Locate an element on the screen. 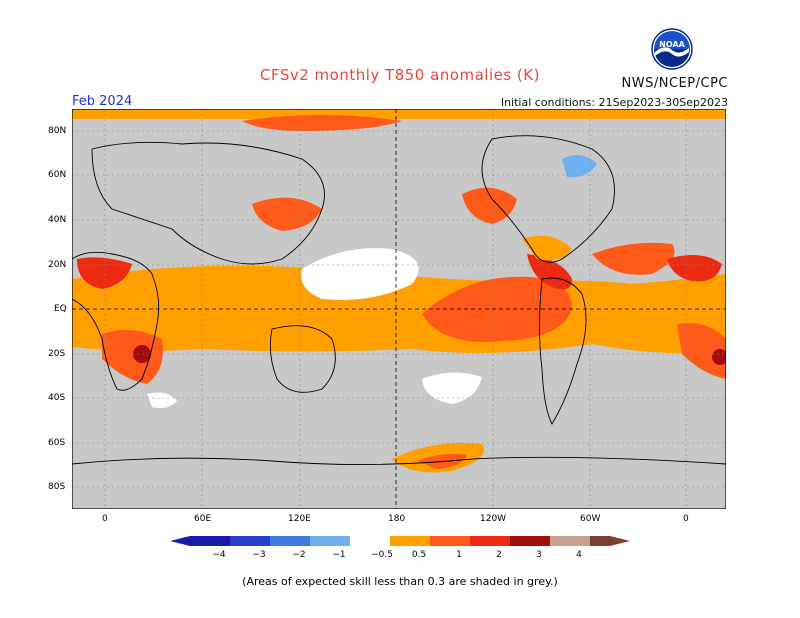 The width and height of the screenshot is (800, 618). neutral-north-pacific is located at coordinates (360, 274).